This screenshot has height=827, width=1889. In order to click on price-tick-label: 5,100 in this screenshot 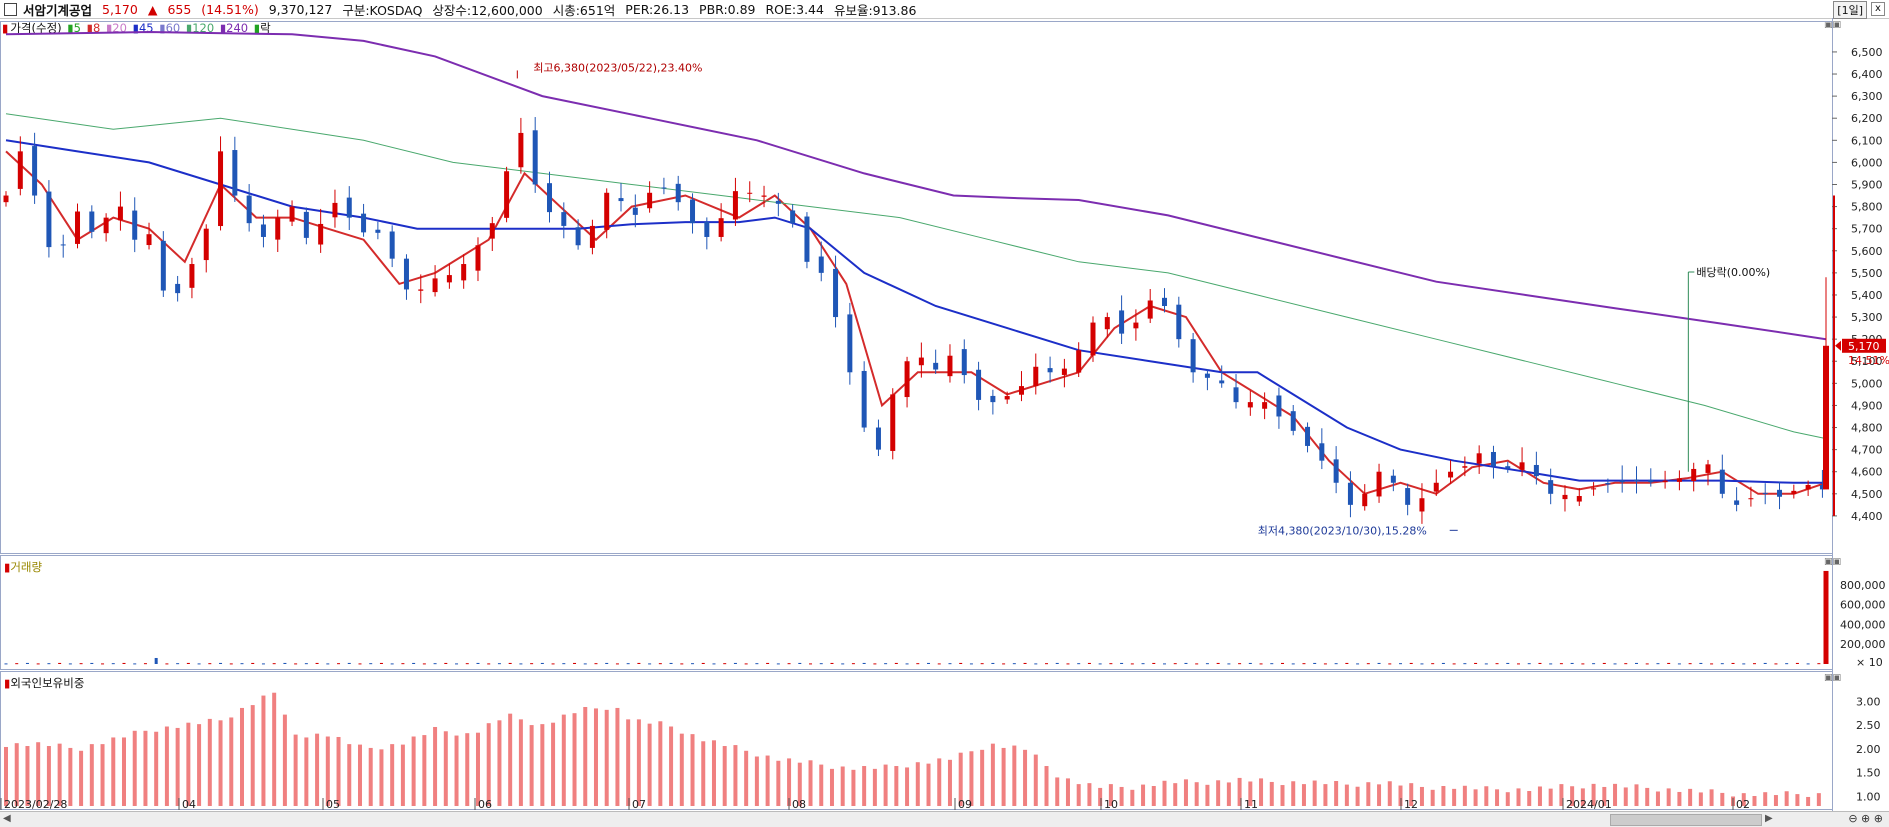, I will do `click(1867, 361)`.